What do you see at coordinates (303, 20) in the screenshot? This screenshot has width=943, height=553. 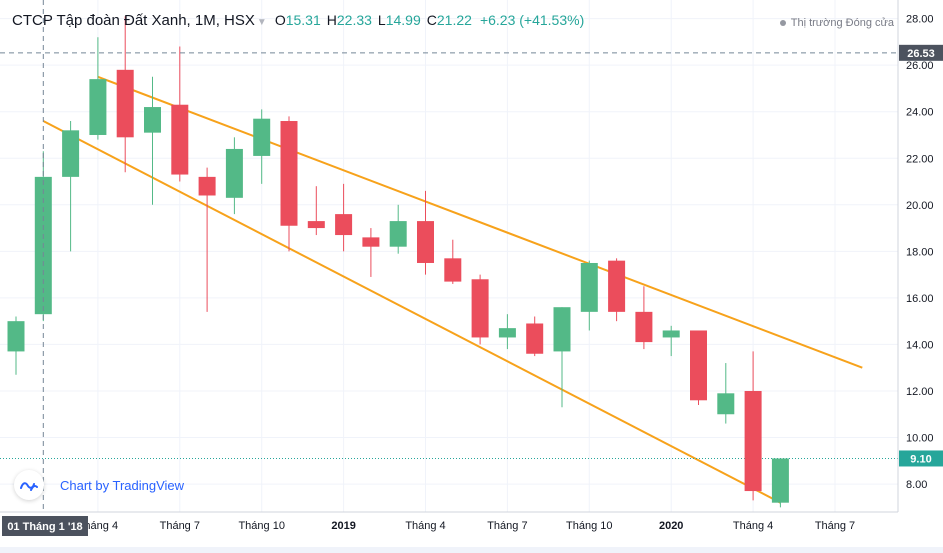 I see `ohlc-open-value: 15.31` at bounding box center [303, 20].